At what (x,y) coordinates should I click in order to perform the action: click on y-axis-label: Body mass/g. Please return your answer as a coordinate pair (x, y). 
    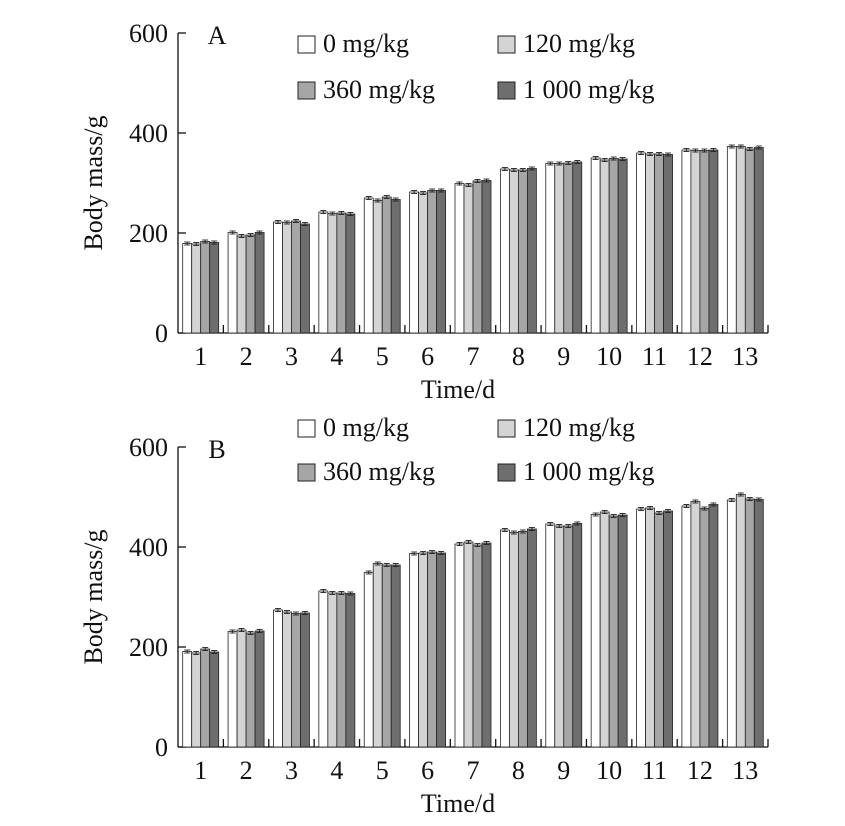
    Looking at the image, I should click on (93, 596).